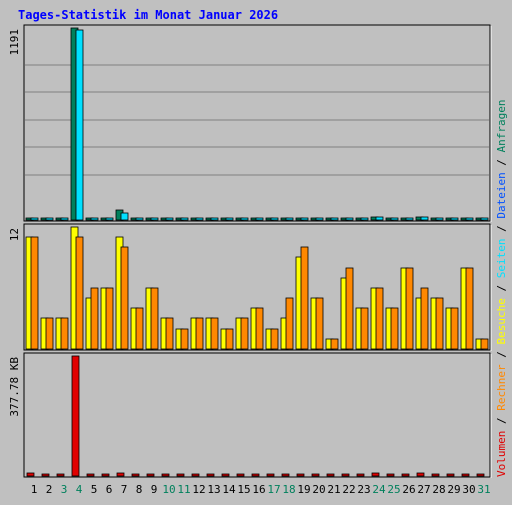  Describe the element at coordinates (379, 489) in the screenshot. I see `x-tick-label: 24` at that location.